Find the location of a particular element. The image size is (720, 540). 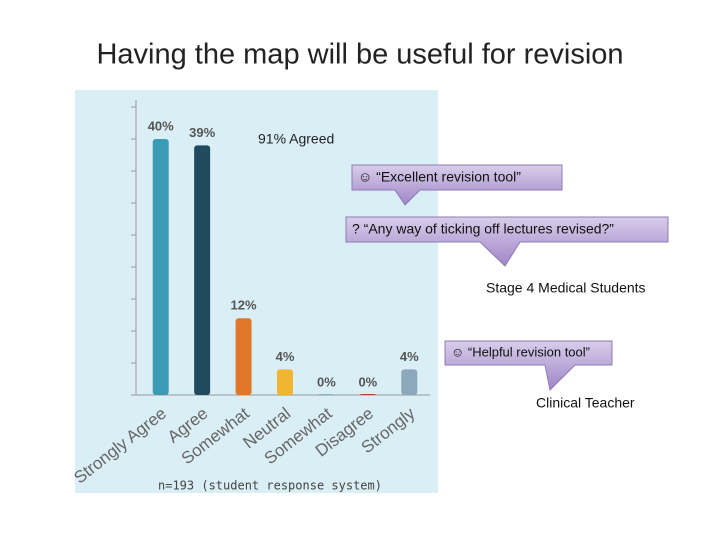

source-label: Stage 4 Medical Students is located at coordinates (566, 288).